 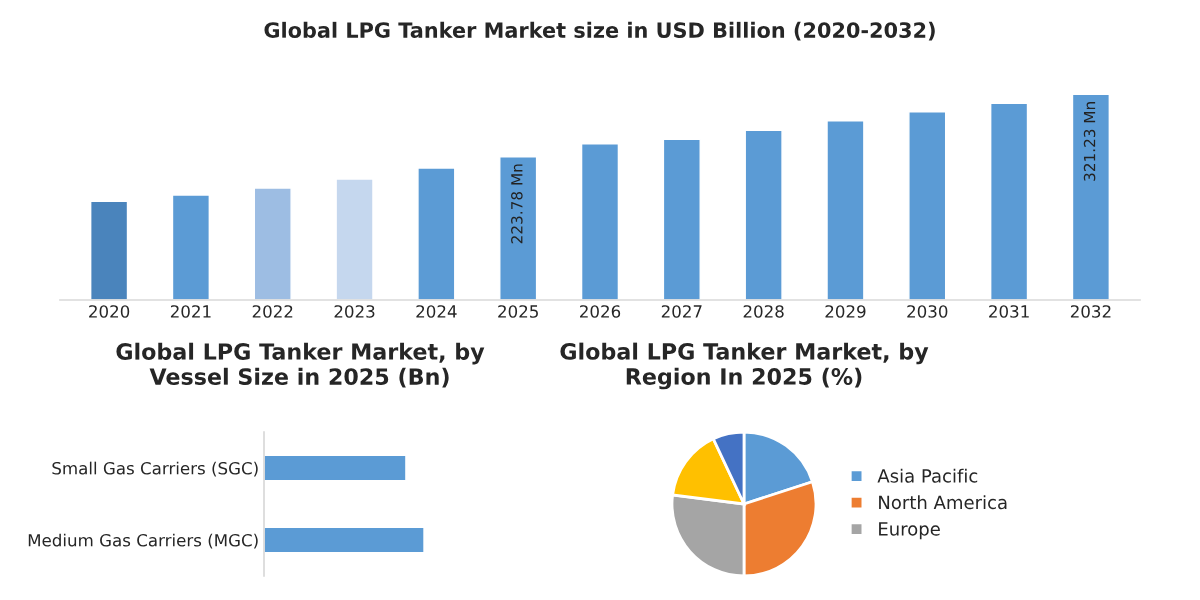 What do you see at coordinates (927, 311) in the screenshot?
I see `x-tick-label: 2030` at bounding box center [927, 311].